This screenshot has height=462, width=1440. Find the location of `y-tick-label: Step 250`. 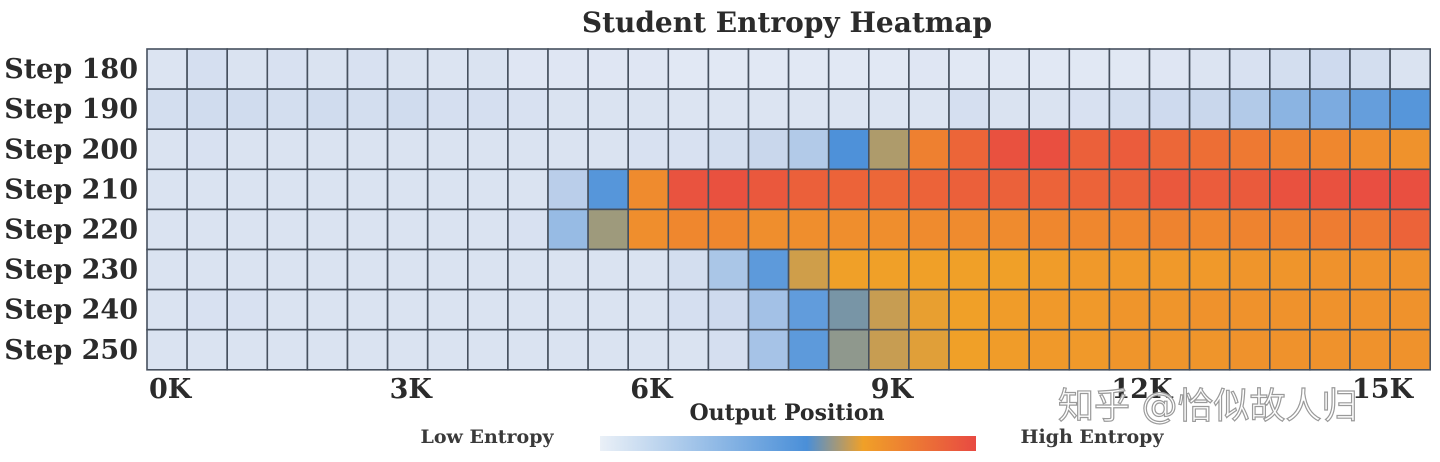

y-tick-label: Step 250 is located at coordinates (71, 350).